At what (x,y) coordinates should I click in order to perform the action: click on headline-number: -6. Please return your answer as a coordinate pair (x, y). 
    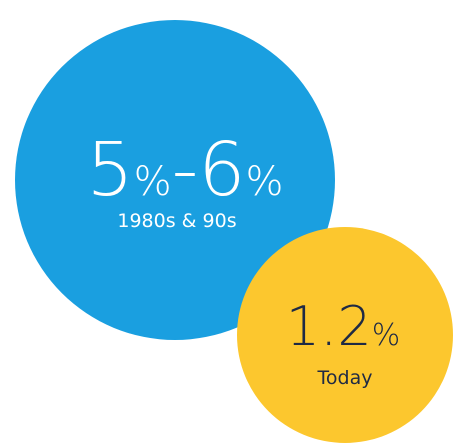
    Looking at the image, I should click on (209, 170).